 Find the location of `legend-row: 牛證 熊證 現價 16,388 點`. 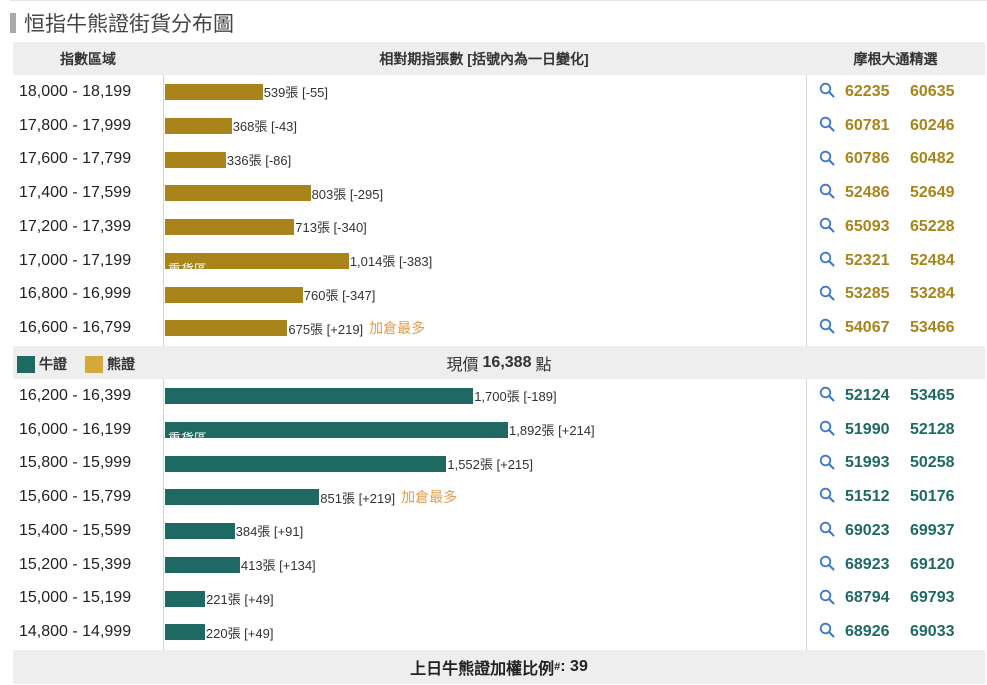

legend-row: 牛證 熊證 現價 16,388 點 is located at coordinates (499, 362).